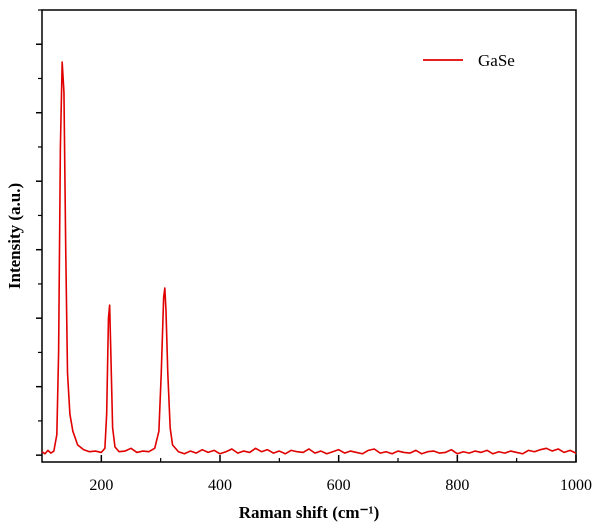 Image resolution: width=600 pixels, height=529 pixels. What do you see at coordinates (309, 512) in the screenshot?
I see `x-axis-label: Raman shift (cm⁻¹)` at bounding box center [309, 512].